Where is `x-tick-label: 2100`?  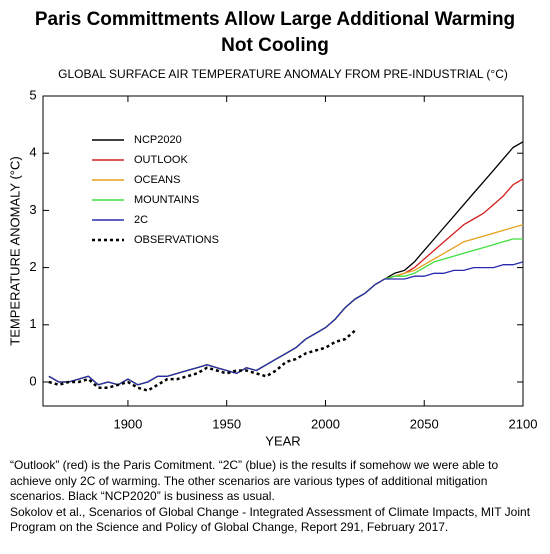 x-tick-label: 2100 is located at coordinates (523, 423).